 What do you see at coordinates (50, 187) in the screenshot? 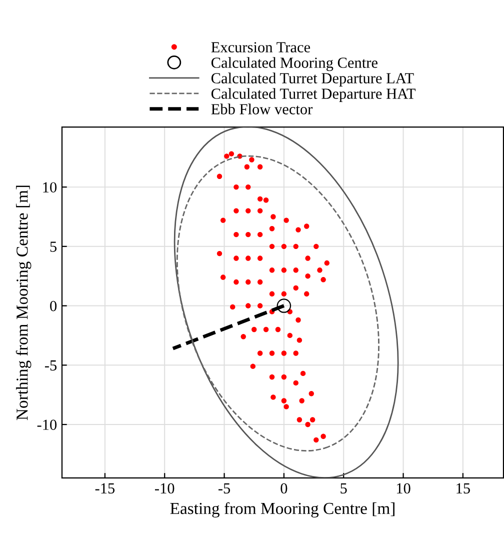
I see `y-tick-label: 10` at bounding box center [50, 187].